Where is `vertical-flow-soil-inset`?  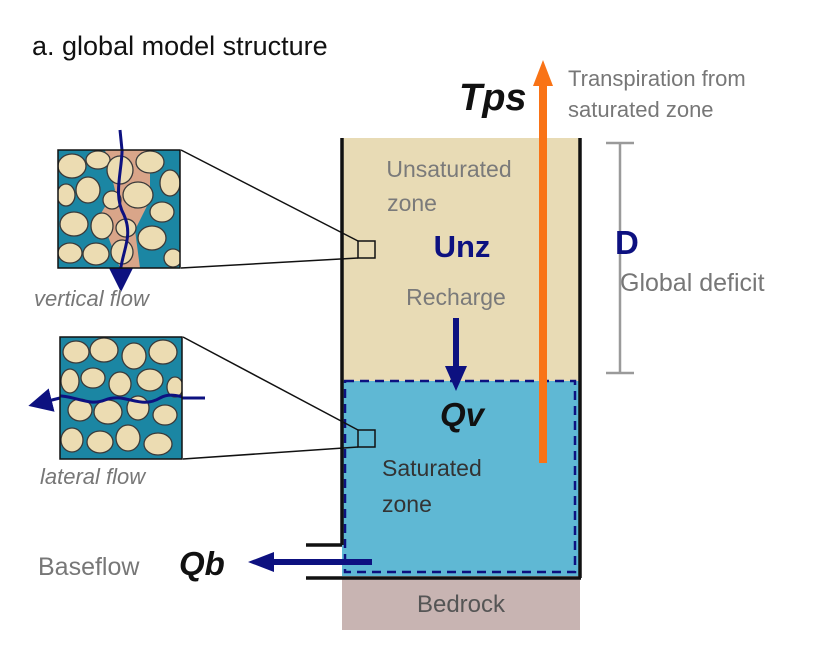 vertical-flow-soil-inset is located at coordinates (119, 210).